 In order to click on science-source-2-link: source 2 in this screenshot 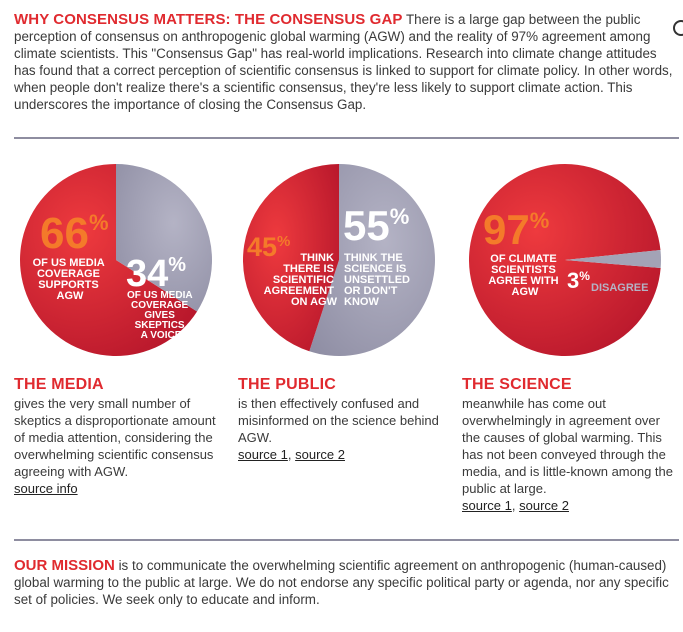, I will do `click(544, 505)`.